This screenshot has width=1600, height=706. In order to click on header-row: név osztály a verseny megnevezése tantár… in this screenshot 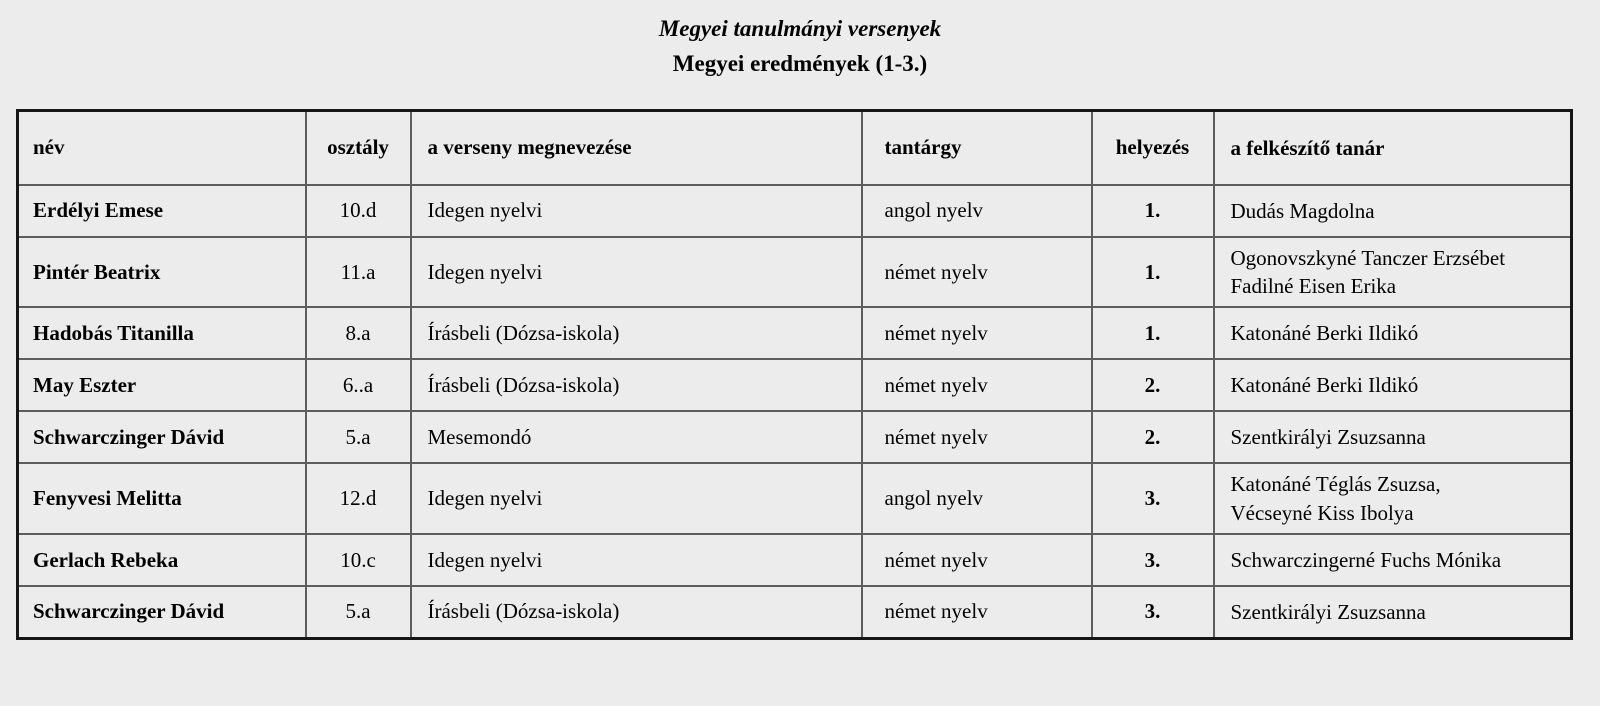, I will do `click(794, 147)`.